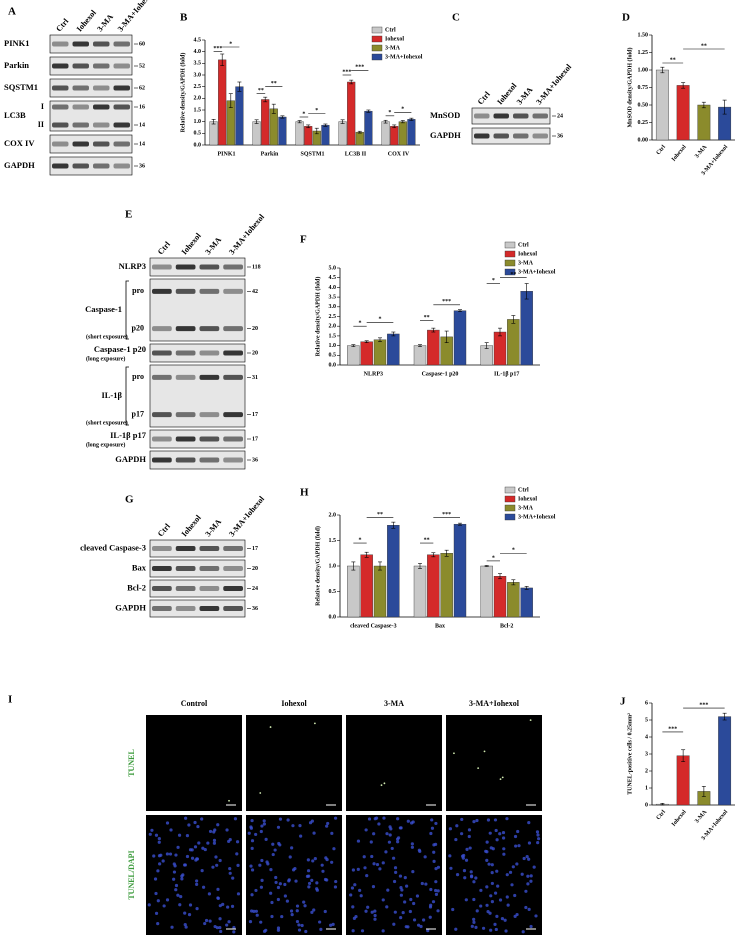 The height and width of the screenshot is (940, 743). What do you see at coordinates (113, 547) in the screenshot?
I see `row-label: cleaved Caspase-3` at bounding box center [113, 547].